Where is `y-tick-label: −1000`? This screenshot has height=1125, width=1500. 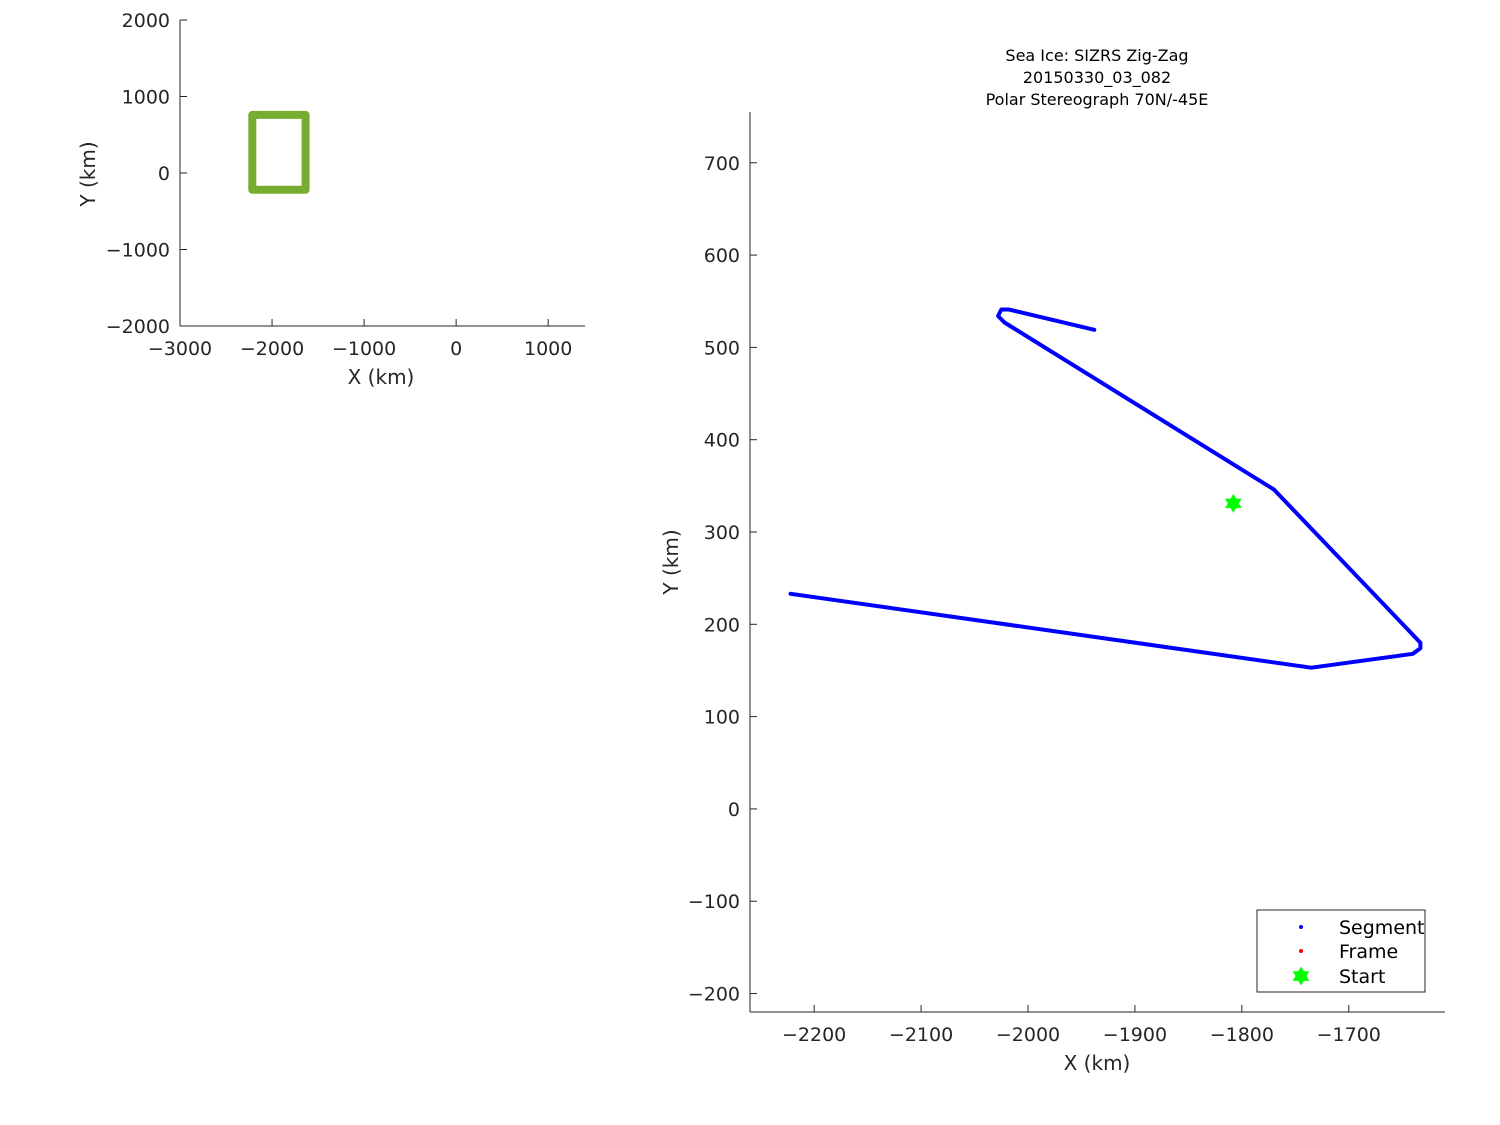 y-tick-label: −1000 is located at coordinates (138, 251).